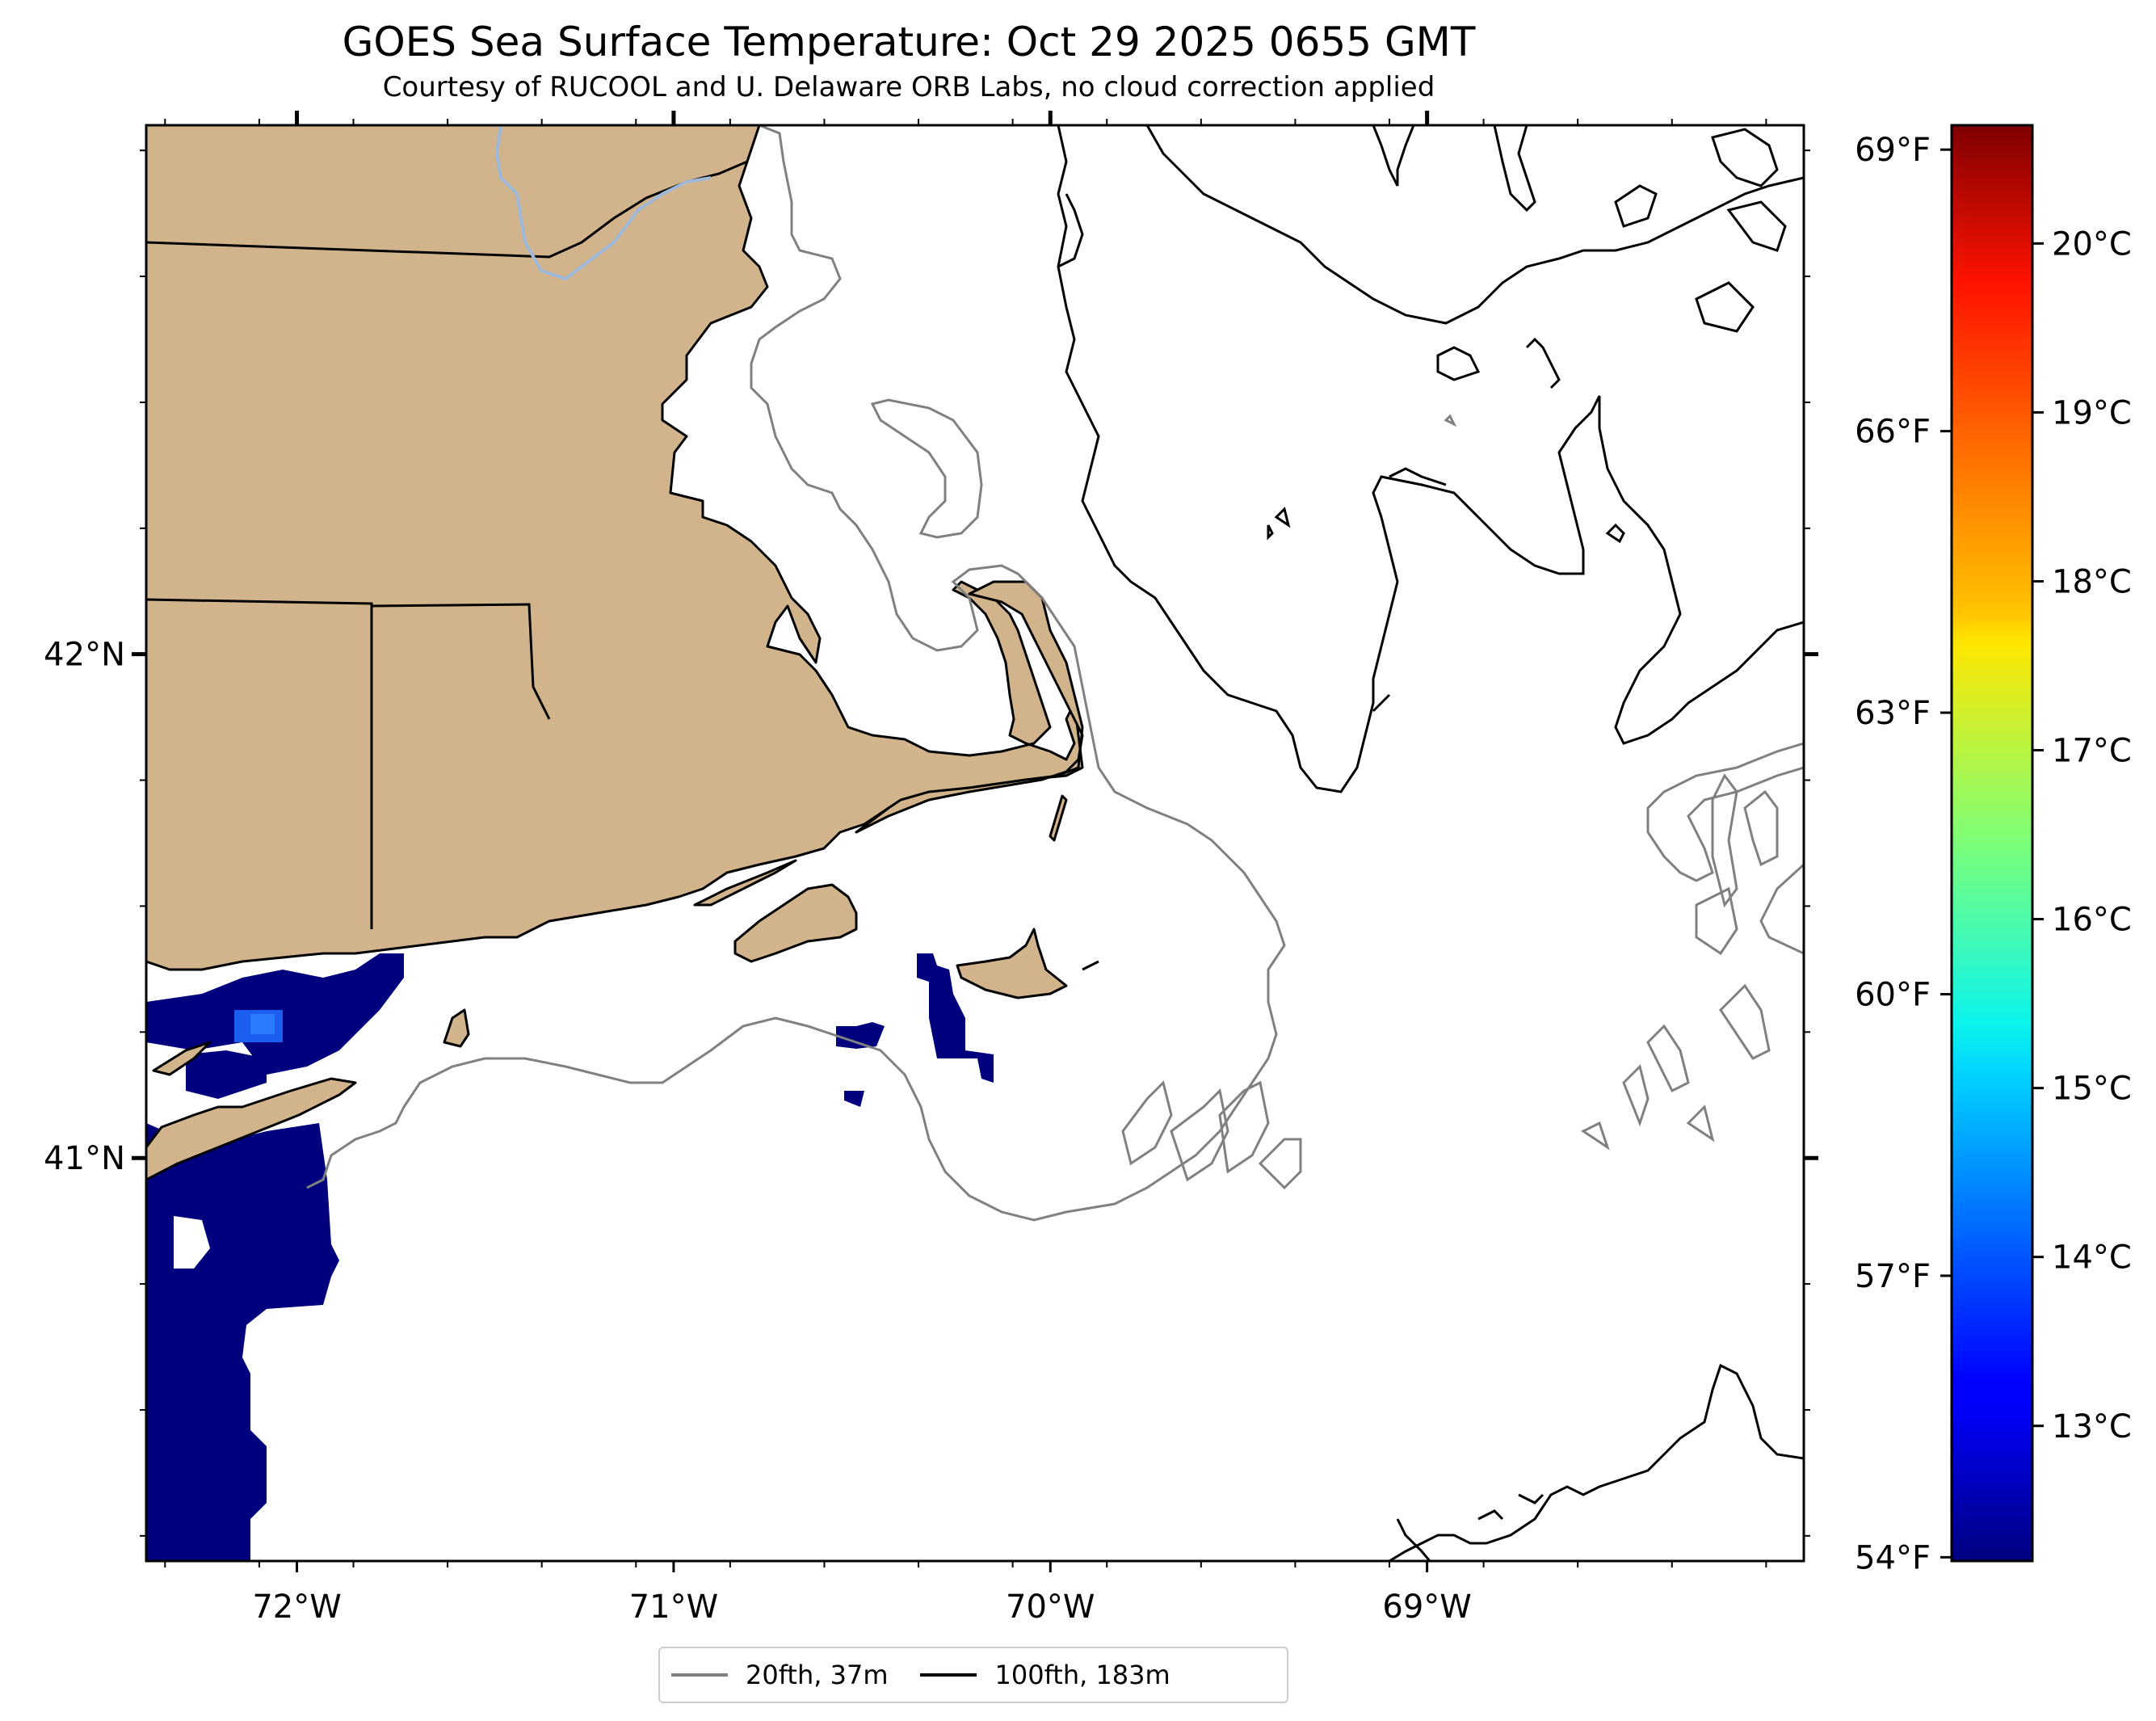 Image resolution: width=2156 pixels, height=1721 pixels. I want to click on celsius-tick-label: 17°C, so click(2092, 751).